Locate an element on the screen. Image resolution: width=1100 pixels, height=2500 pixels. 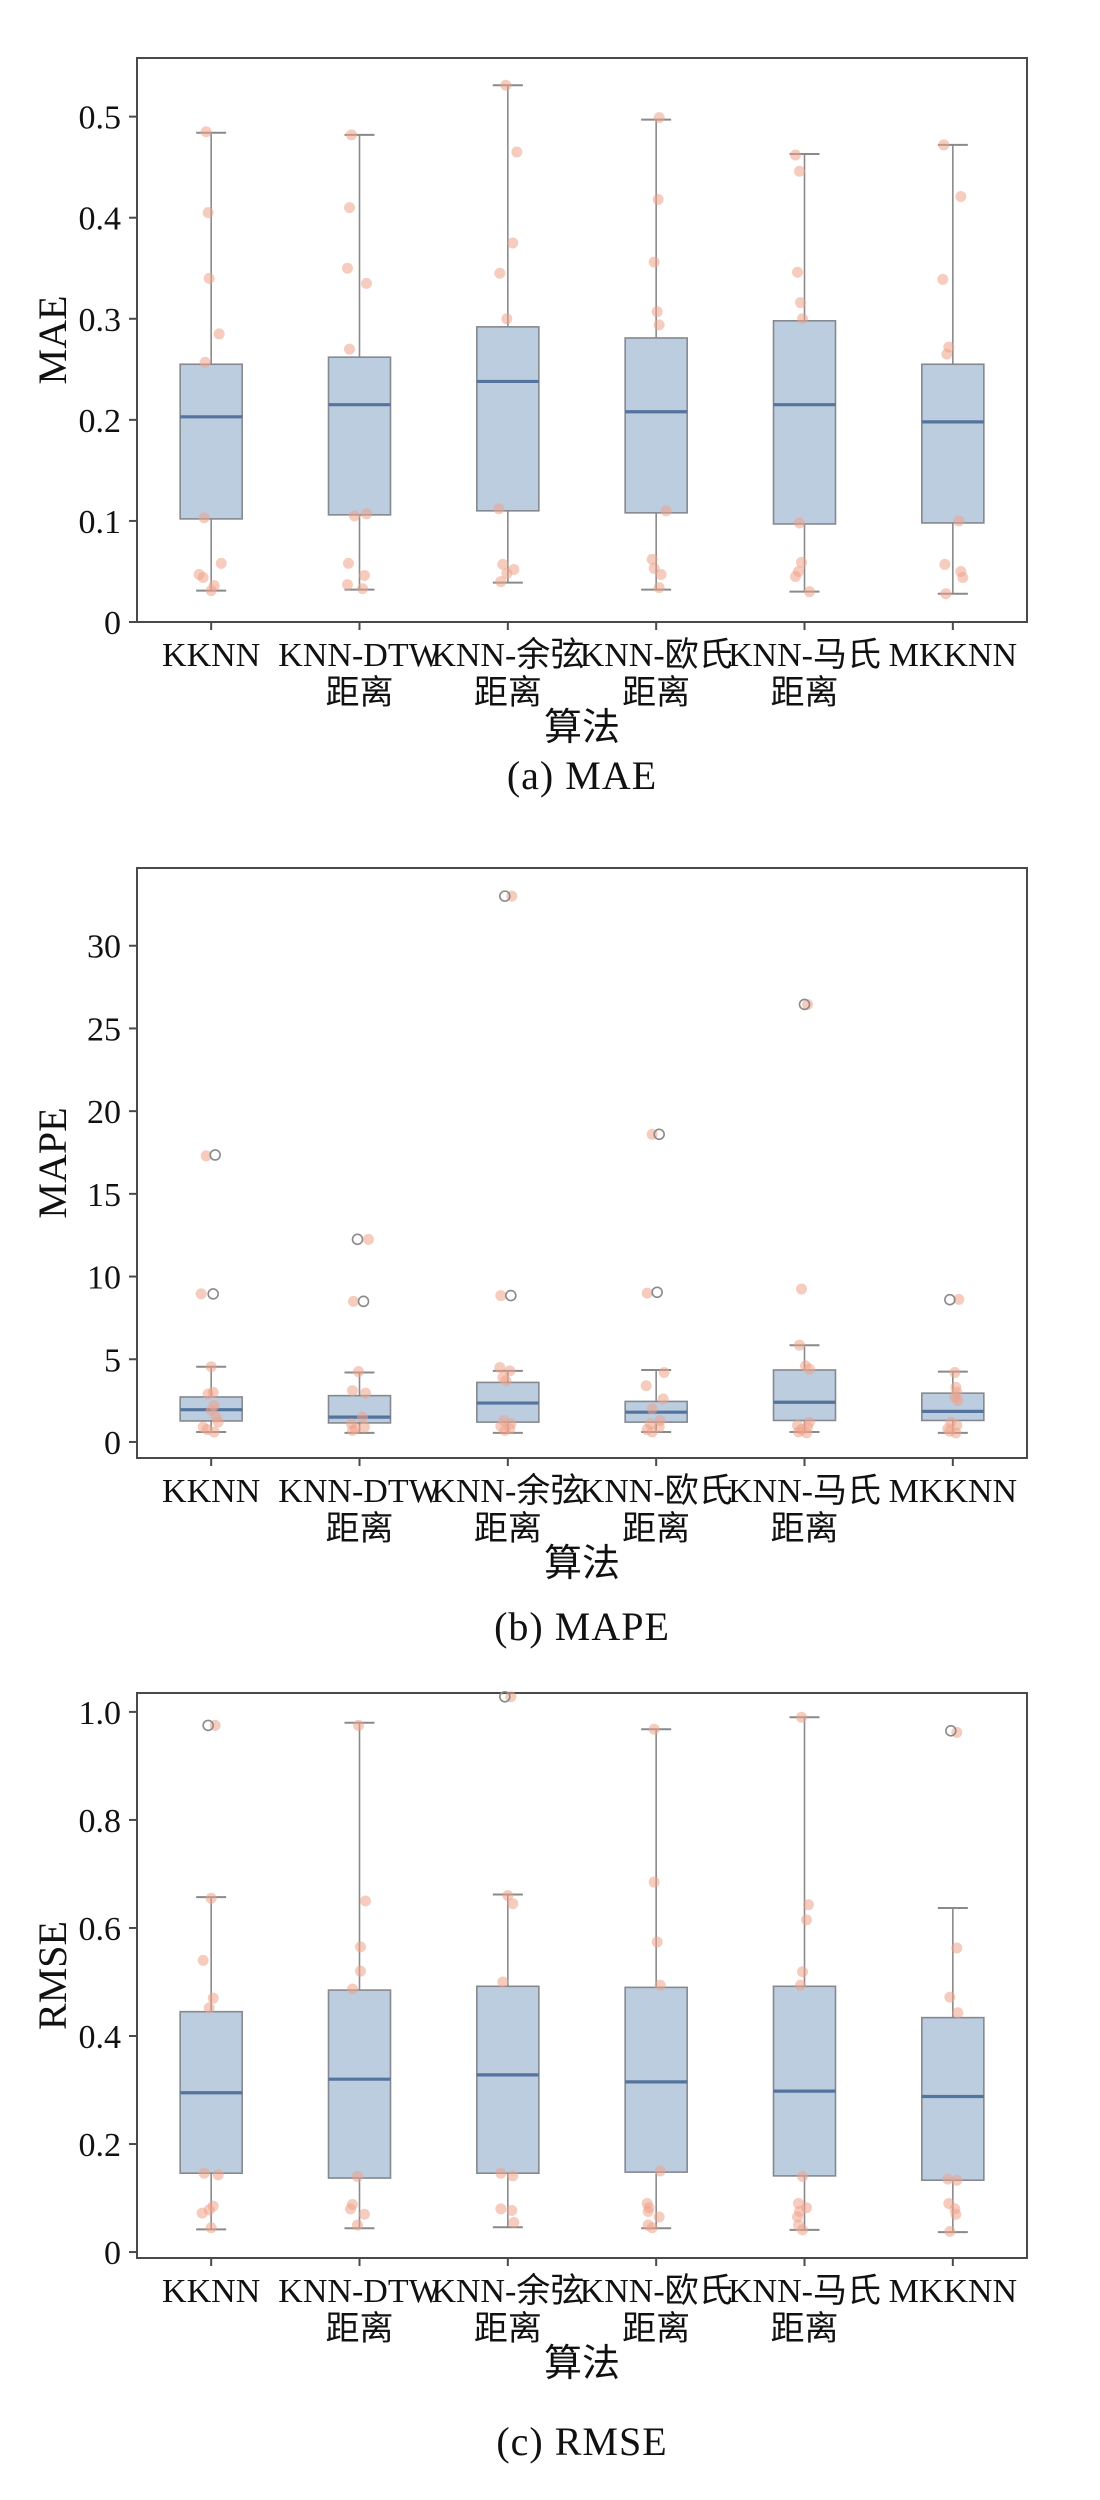
y-tick-label: 0.4 is located at coordinates (100, 2037).